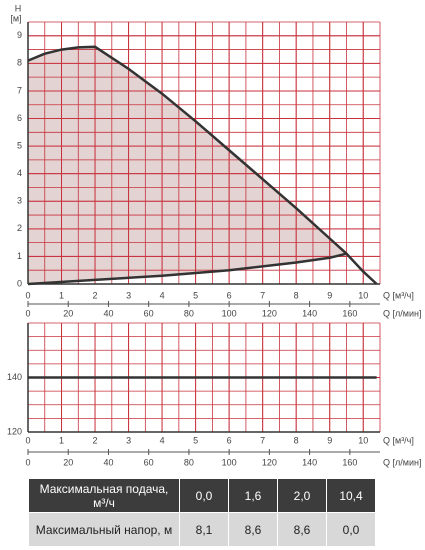 The width and height of the screenshot is (425, 550). What do you see at coordinates (19, 173) in the screenshot?
I see `y-tick-label: 4` at bounding box center [19, 173].